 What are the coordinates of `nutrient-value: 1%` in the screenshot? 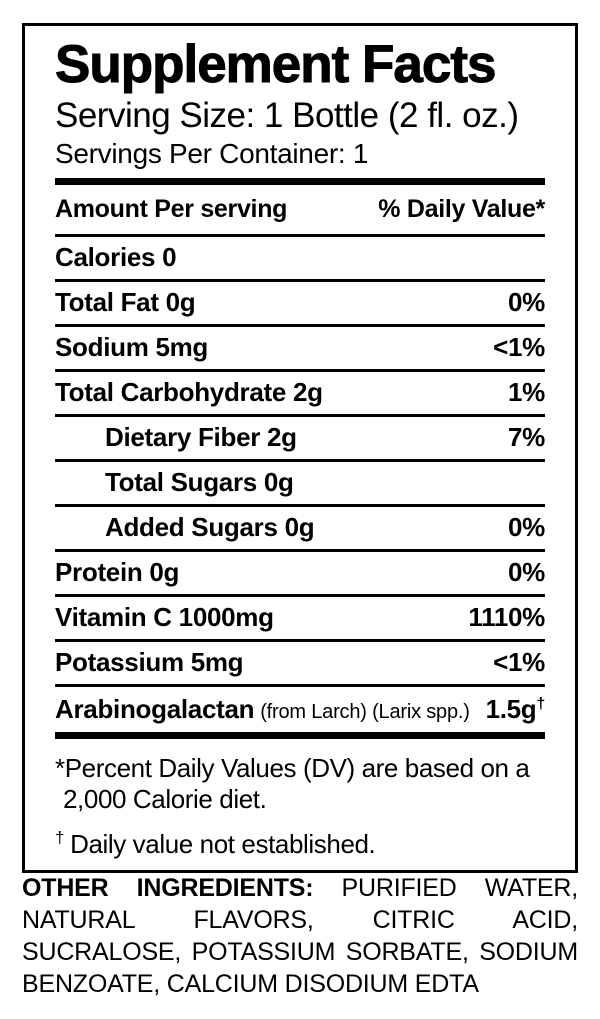 It's located at (526, 392).